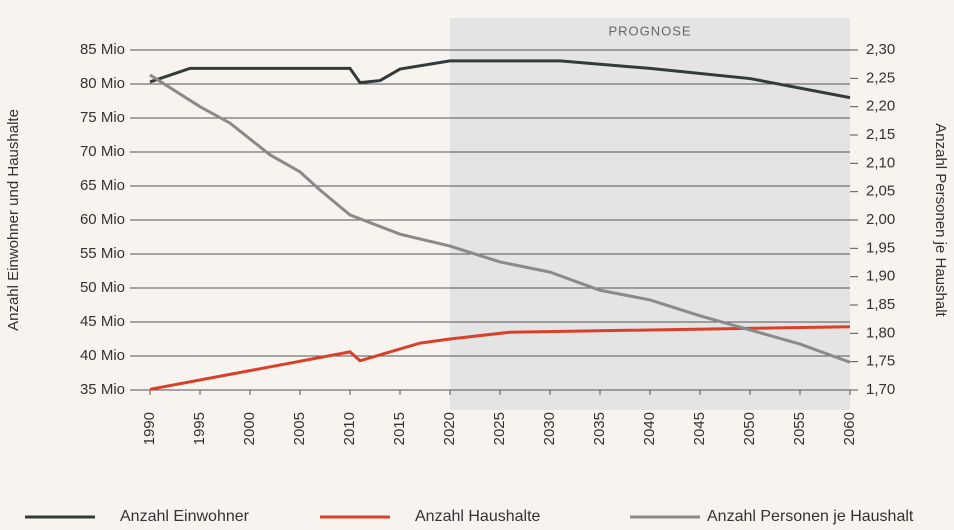  What do you see at coordinates (849, 428) in the screenshot?
I see `x-tick-label: 2060` at bounding box center [849, 428].